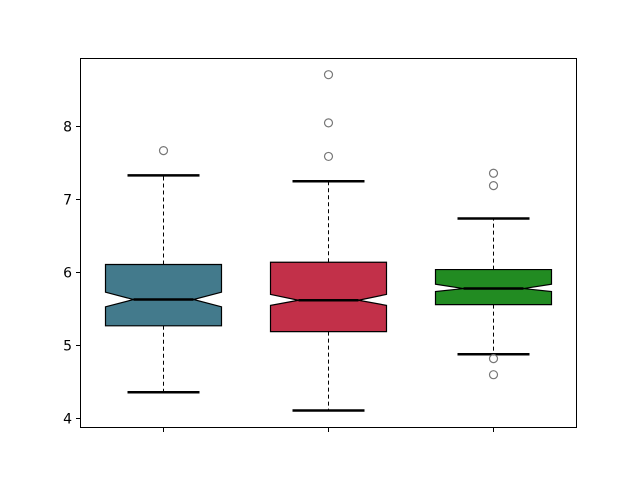 The width and height of the screenshot is (640, 484). Describe the element at coordinates (67, 274) in the screenshot. I see `y-tick-label: 6` at that location.